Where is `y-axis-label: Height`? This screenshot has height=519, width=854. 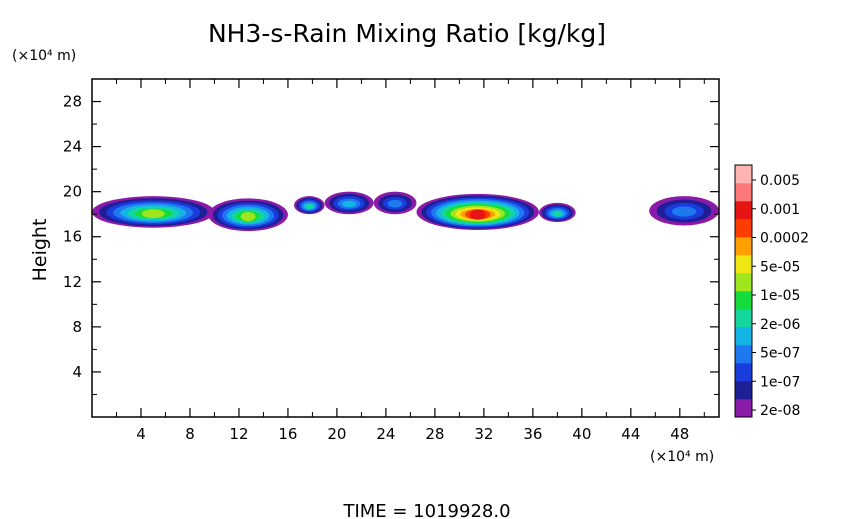 y-axis-label: Height is located at coordinates (40, 250).